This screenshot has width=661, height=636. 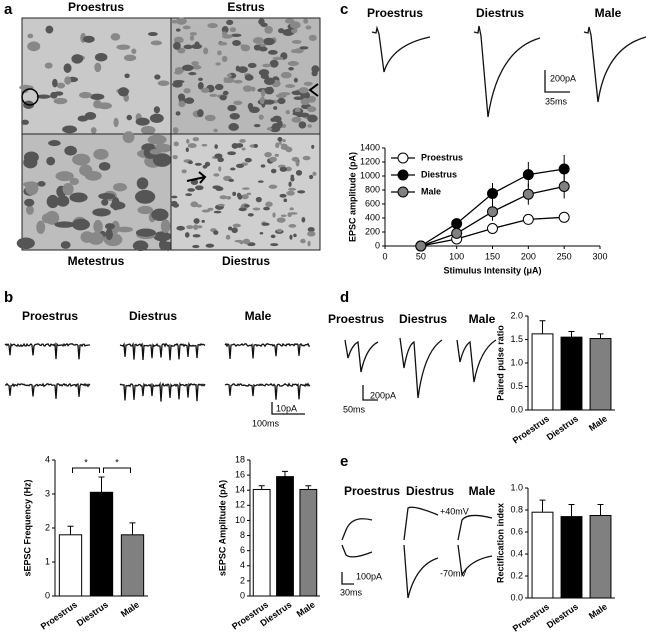 What do you see at coordinates (222, 528) in the screenshot?
I see `y-axis-label: sEPSC Amplitude (pA)` at bounding box center [222, 528].